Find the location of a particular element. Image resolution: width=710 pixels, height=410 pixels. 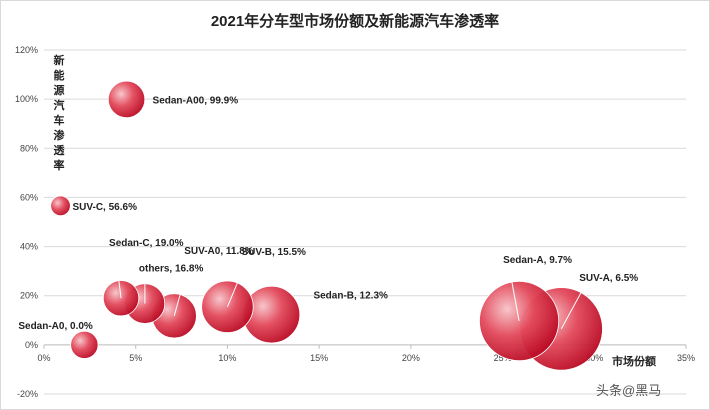

data-label: SUV-A0, 11.8% is located at coordinates (219, 251).